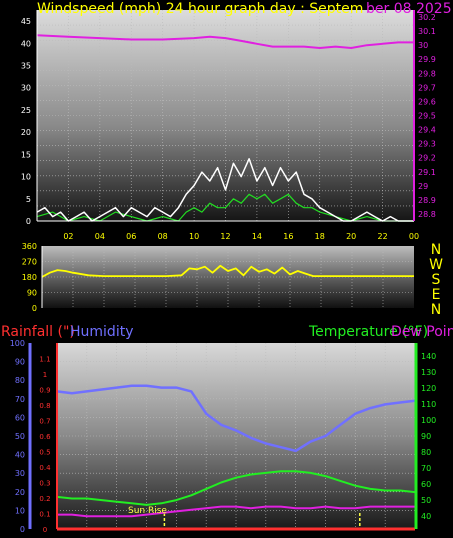 The height and width of the screenshot is (538, 453). Describe the element at coordinates (436, 280) in the screenshot. I see `compass-label-2: S` at that location.